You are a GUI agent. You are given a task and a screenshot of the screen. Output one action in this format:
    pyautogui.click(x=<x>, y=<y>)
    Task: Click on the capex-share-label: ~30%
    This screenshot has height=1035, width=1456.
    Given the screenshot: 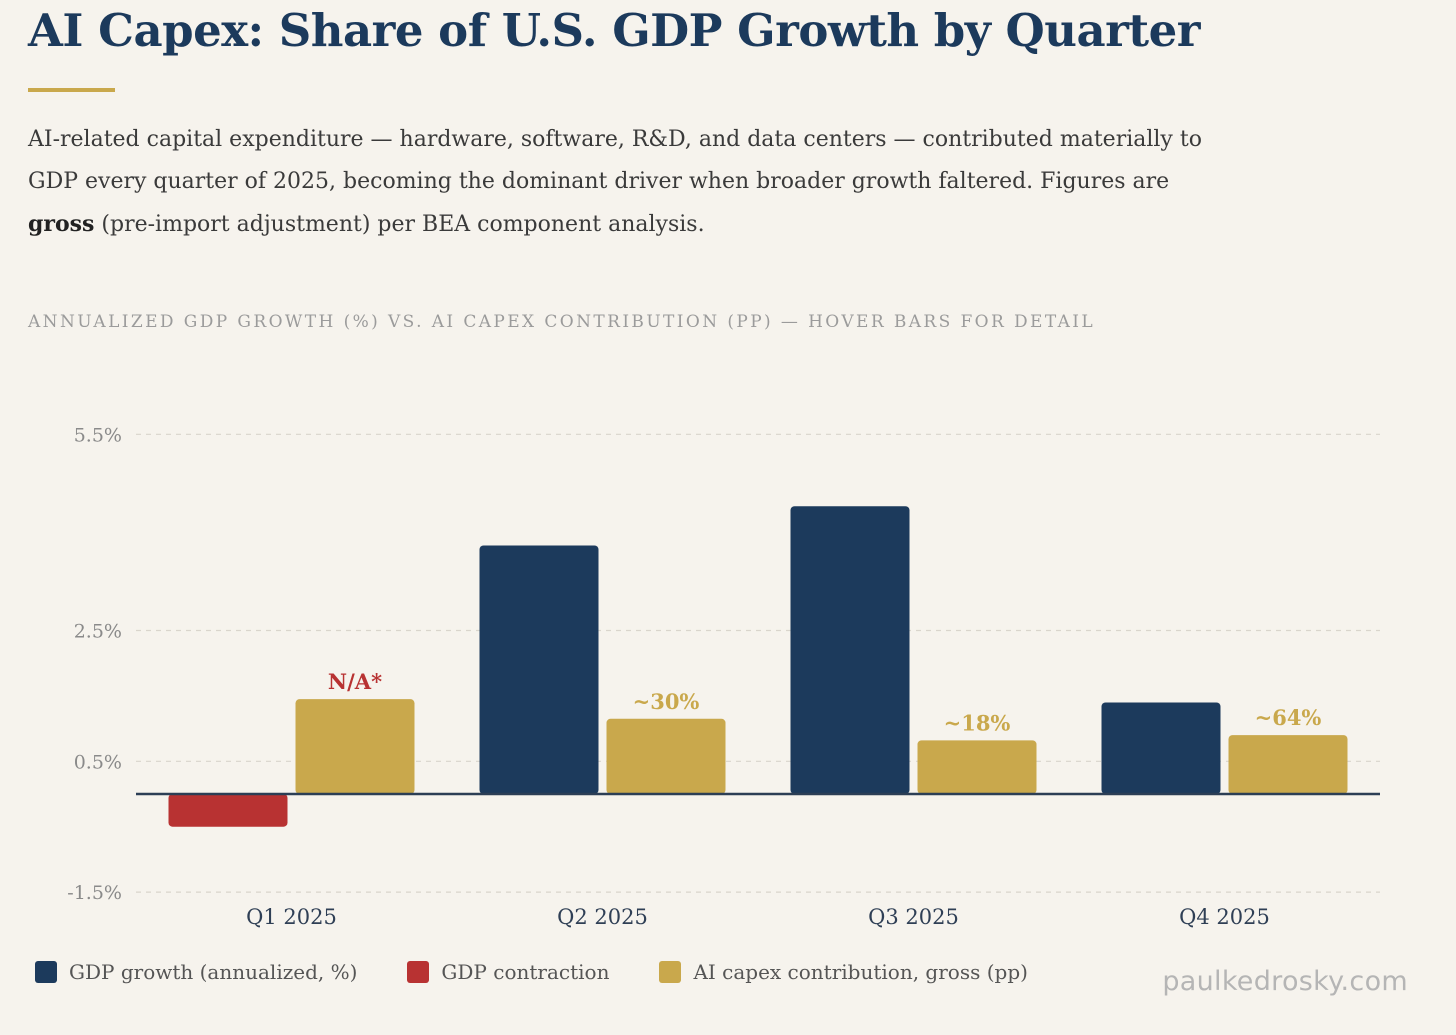 What is the action you would take?
    pyautogui.click(x=666, y=701)
    